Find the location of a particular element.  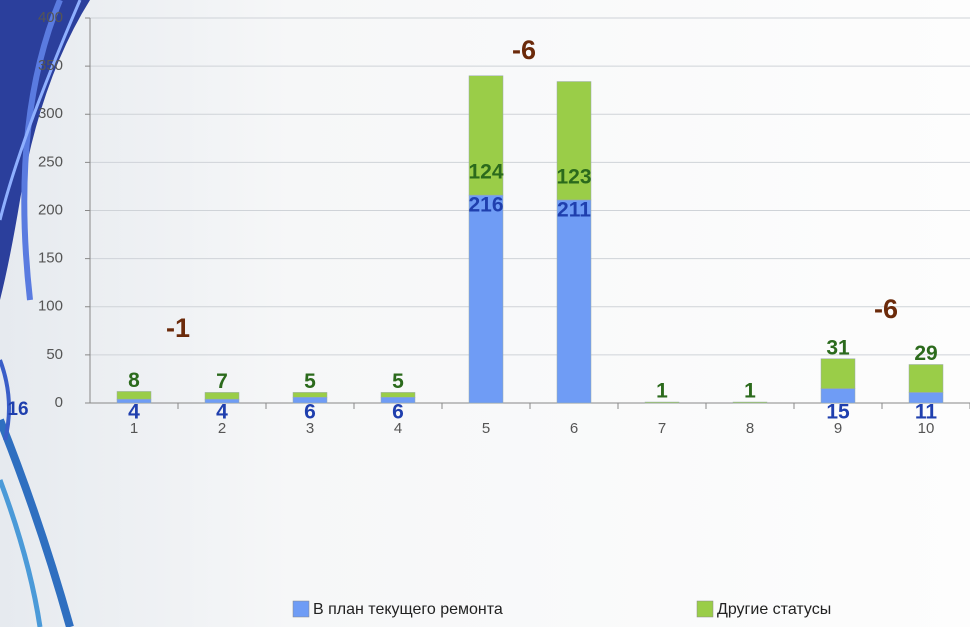

data-label: 7 is located at coordinates (222, 381).